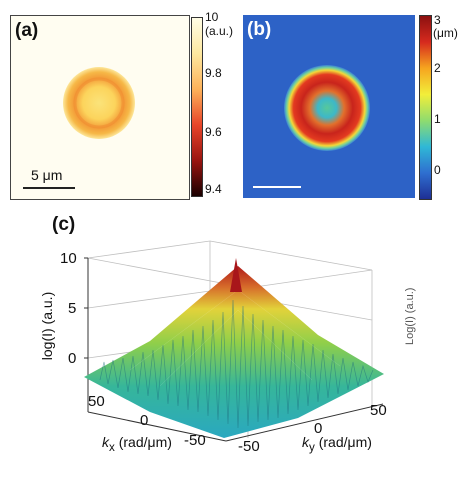 This screenshot has height=480, width=464. I want to click on panel-a-scale-bar-label: 5 μm, so click(47, 175).